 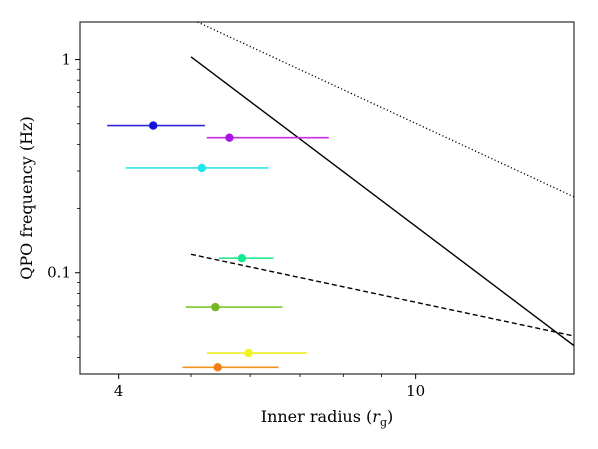 I want to click on x-tick-label: 4, so click(x=119, y=391).